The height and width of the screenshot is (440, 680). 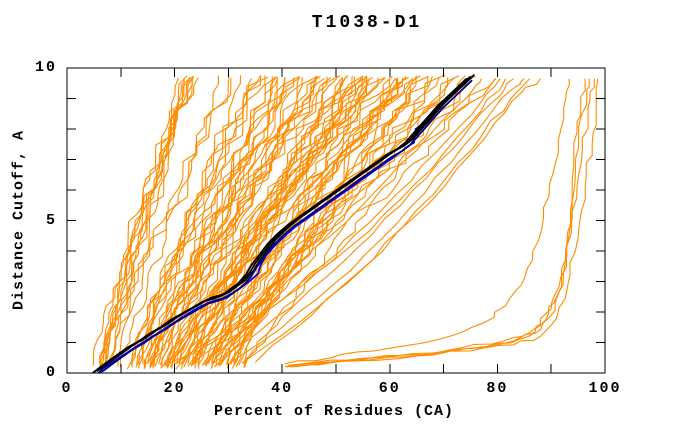 I want to click on x-tick-label: 100, so click(x=605, y=388).